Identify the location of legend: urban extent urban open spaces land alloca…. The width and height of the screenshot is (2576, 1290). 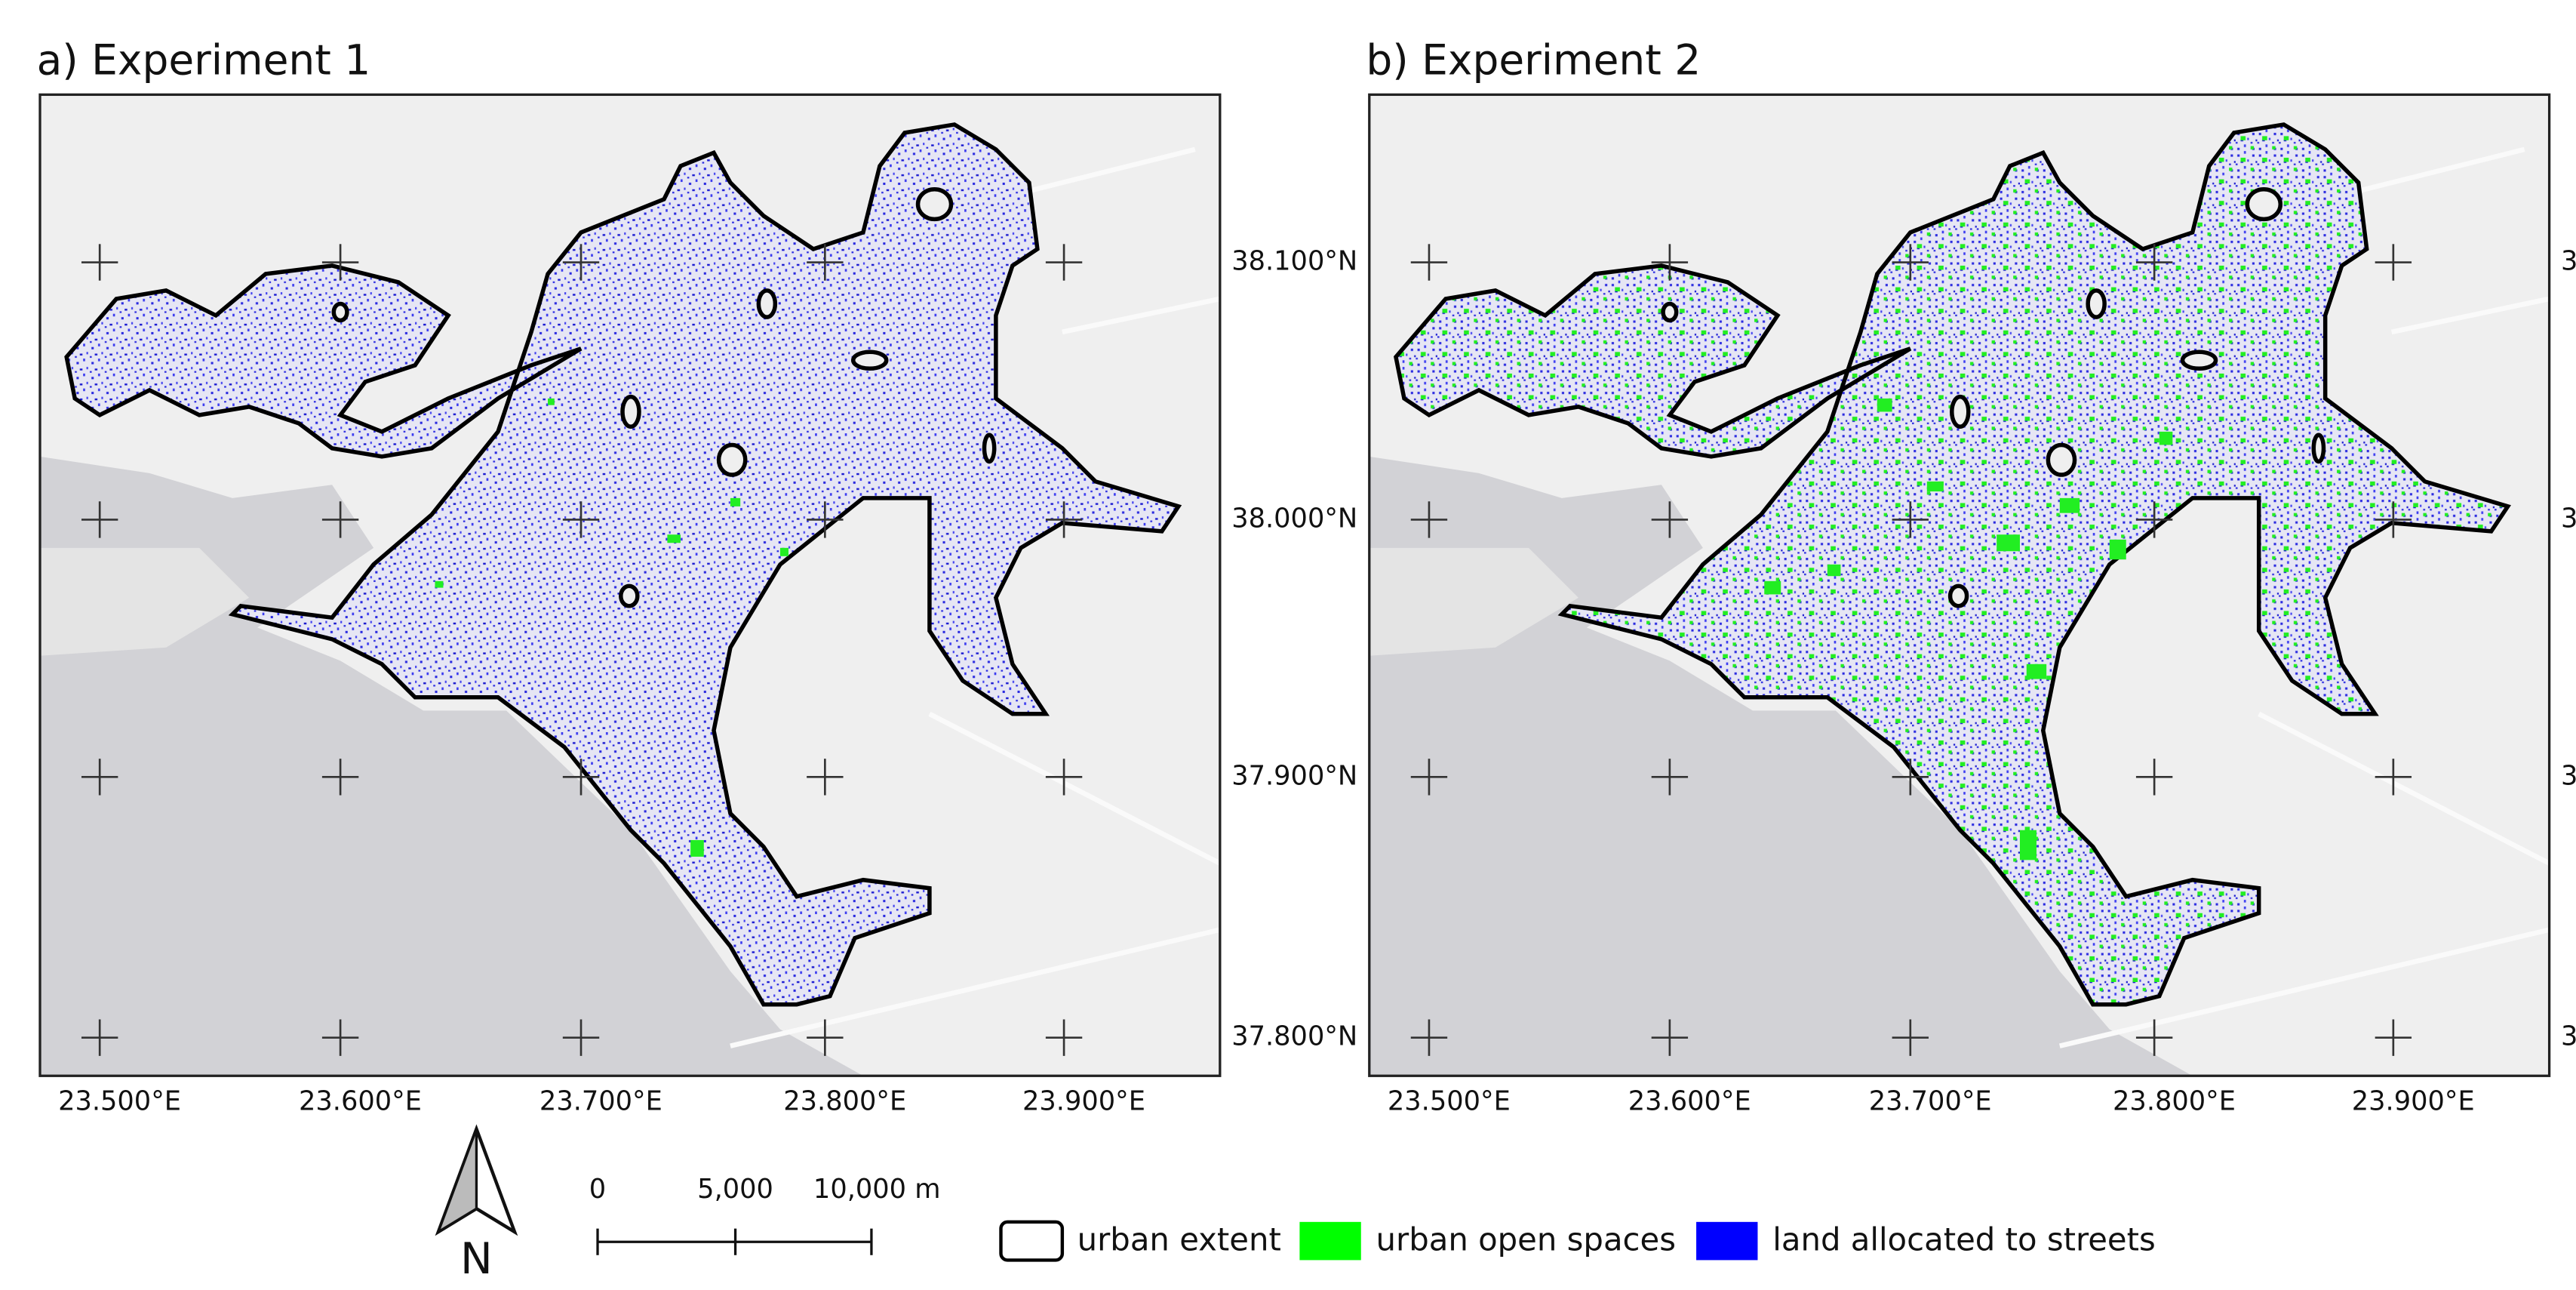
(1577, 1241).